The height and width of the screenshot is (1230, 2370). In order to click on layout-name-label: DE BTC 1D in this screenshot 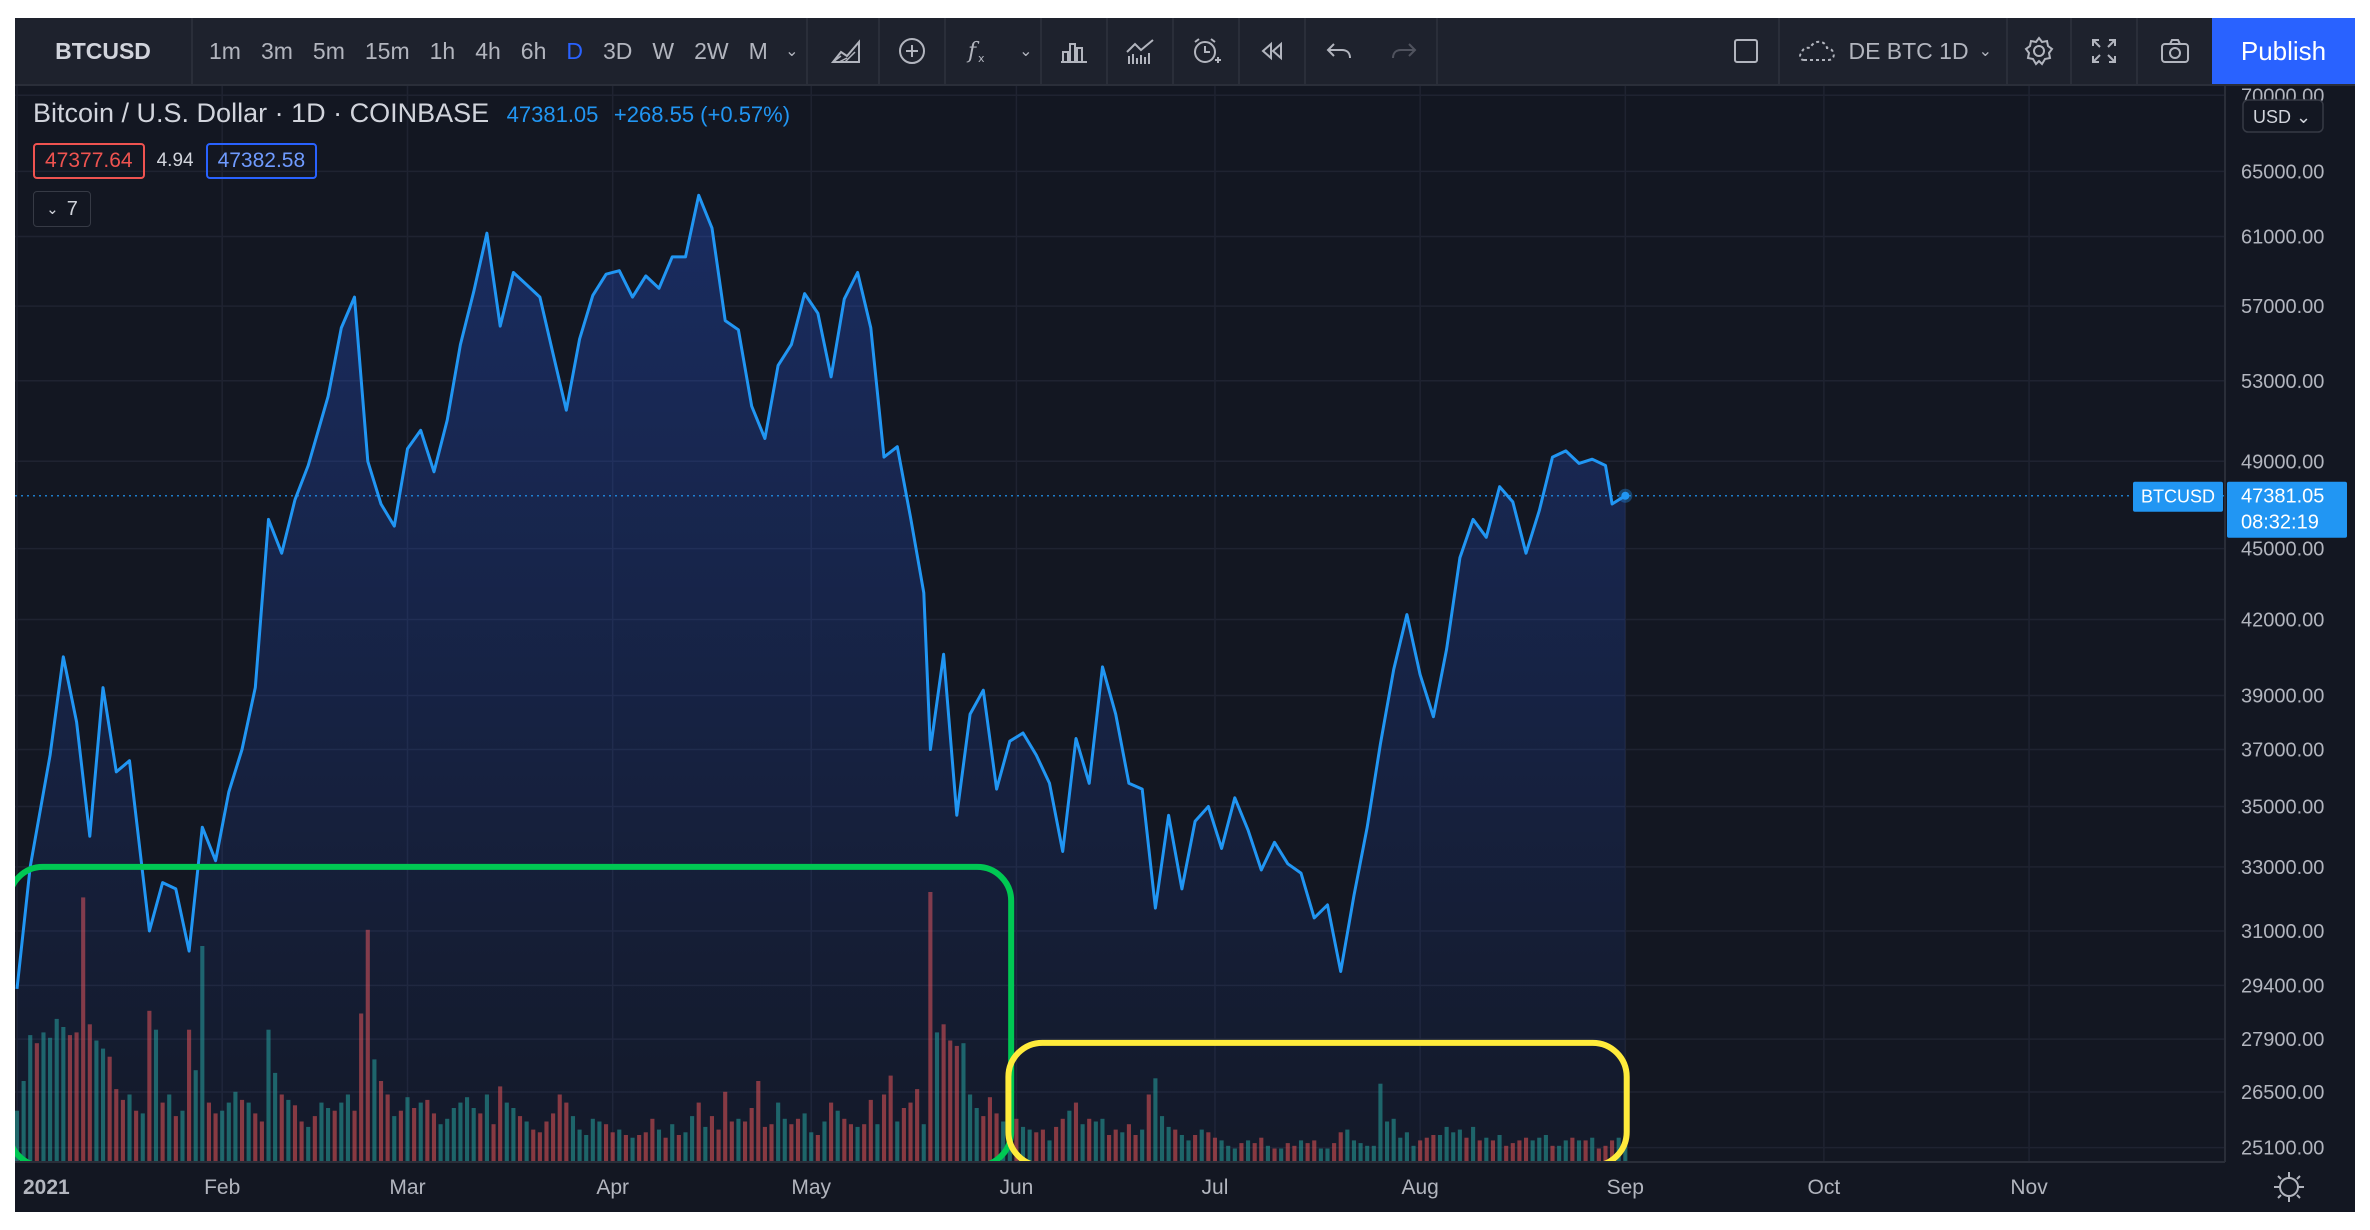, I will do `click(1908, 50)`.